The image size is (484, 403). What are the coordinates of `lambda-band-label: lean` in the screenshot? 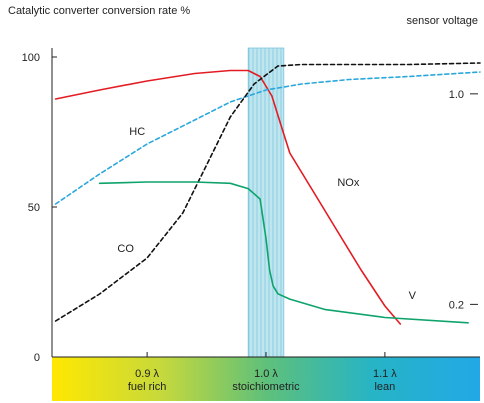 It's located at (384, 387).